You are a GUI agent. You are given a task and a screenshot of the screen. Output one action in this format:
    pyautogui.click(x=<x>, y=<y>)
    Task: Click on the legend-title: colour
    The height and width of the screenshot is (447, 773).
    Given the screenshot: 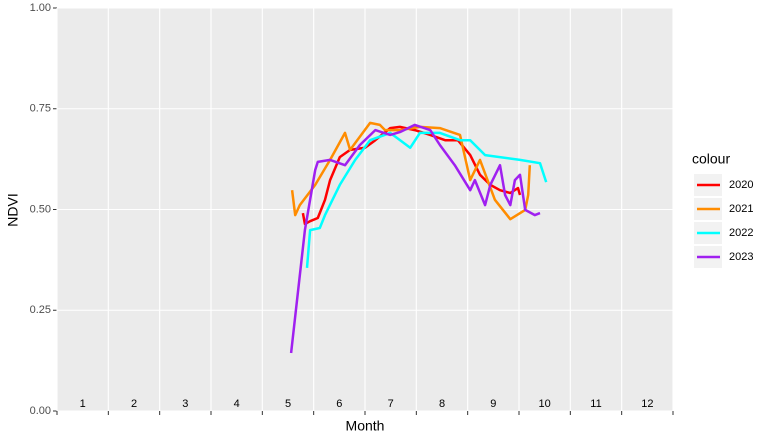 What is the action you would take?
    pyautogui.click(x=711, y=159)
    